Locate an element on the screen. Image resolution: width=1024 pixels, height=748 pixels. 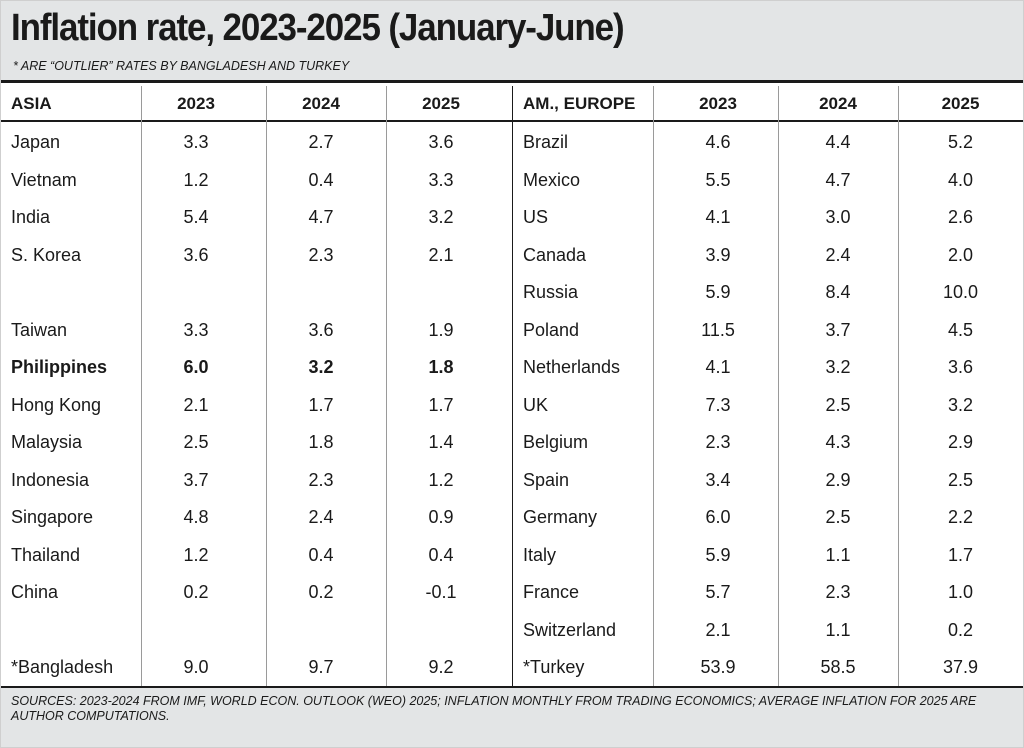
inflation-value: 5.2 is located at coordinates (960, 142).